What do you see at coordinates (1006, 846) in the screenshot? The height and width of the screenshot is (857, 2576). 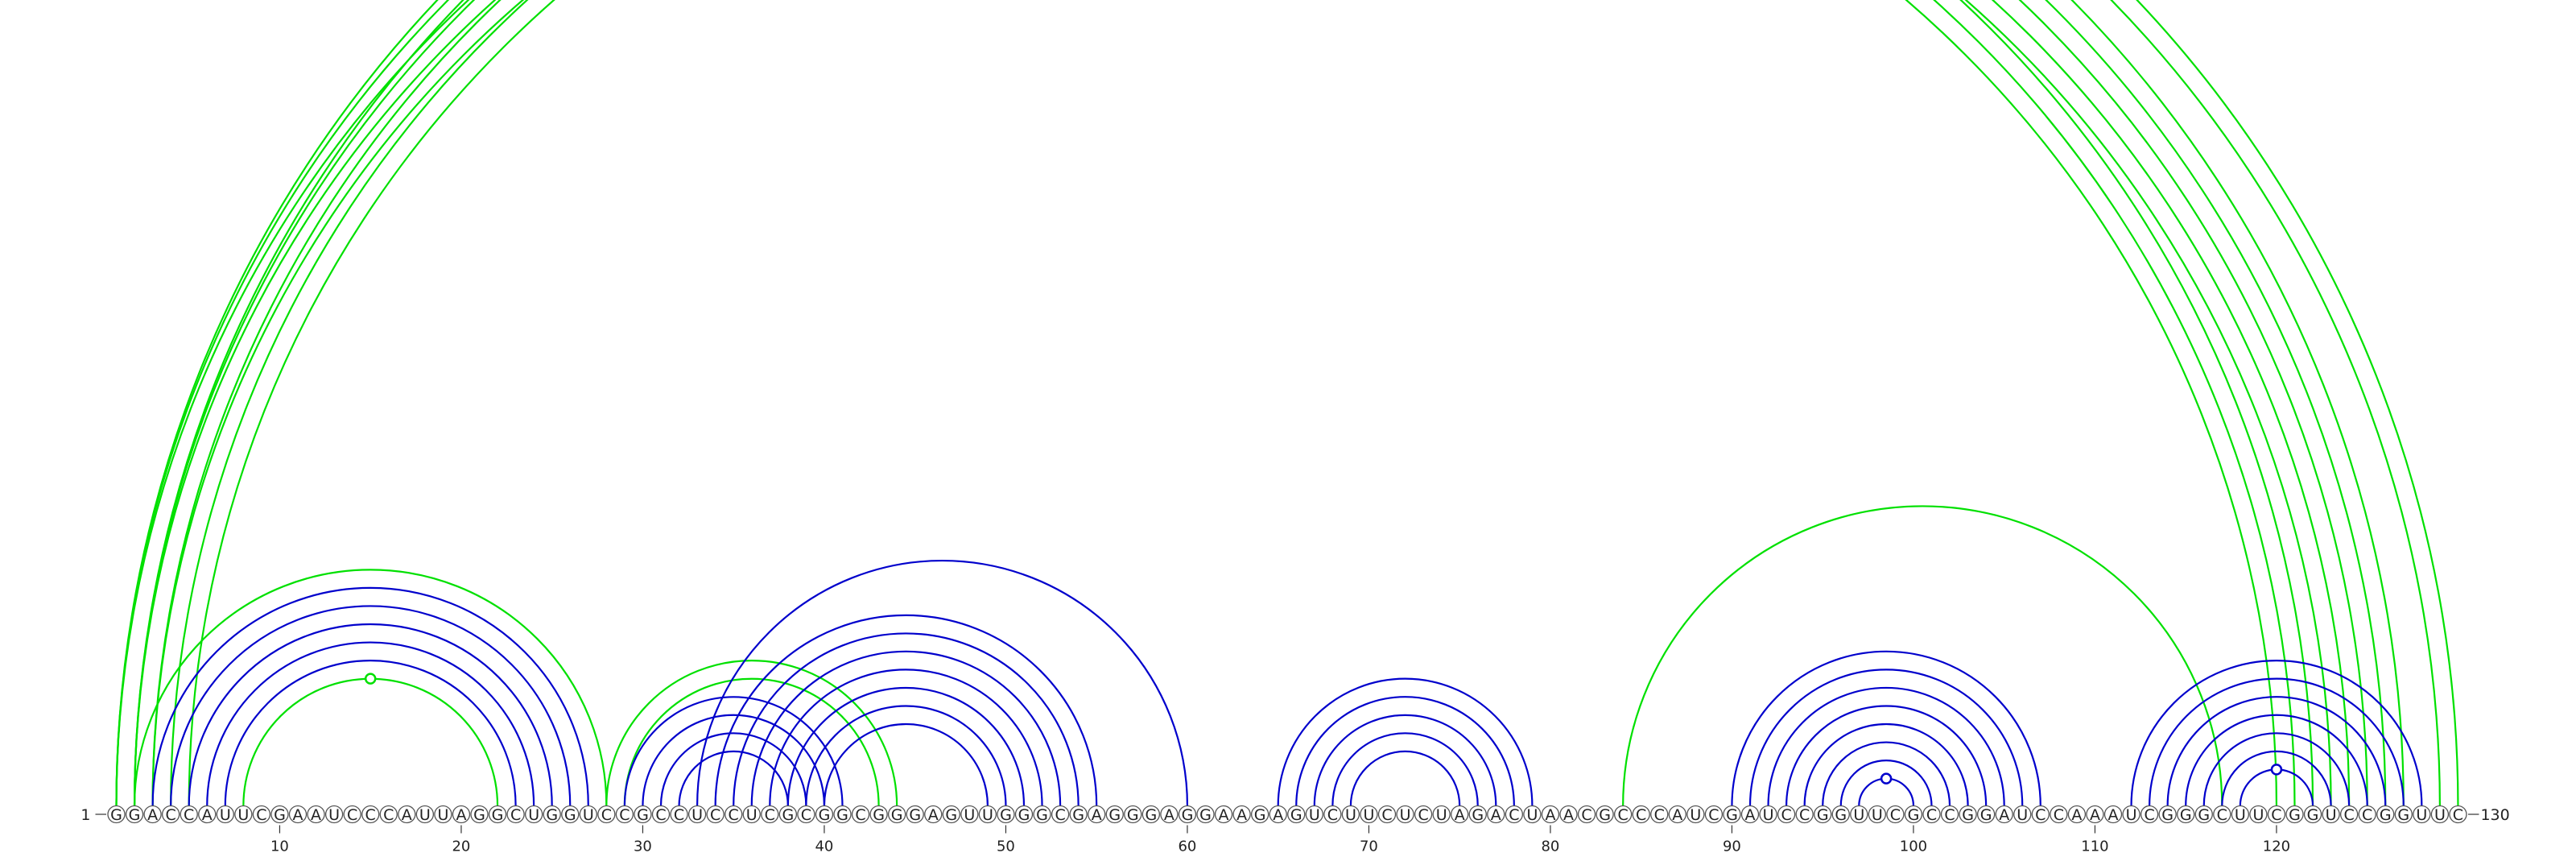 I see `tick-label: 50` at bounding box center [1006, 846].